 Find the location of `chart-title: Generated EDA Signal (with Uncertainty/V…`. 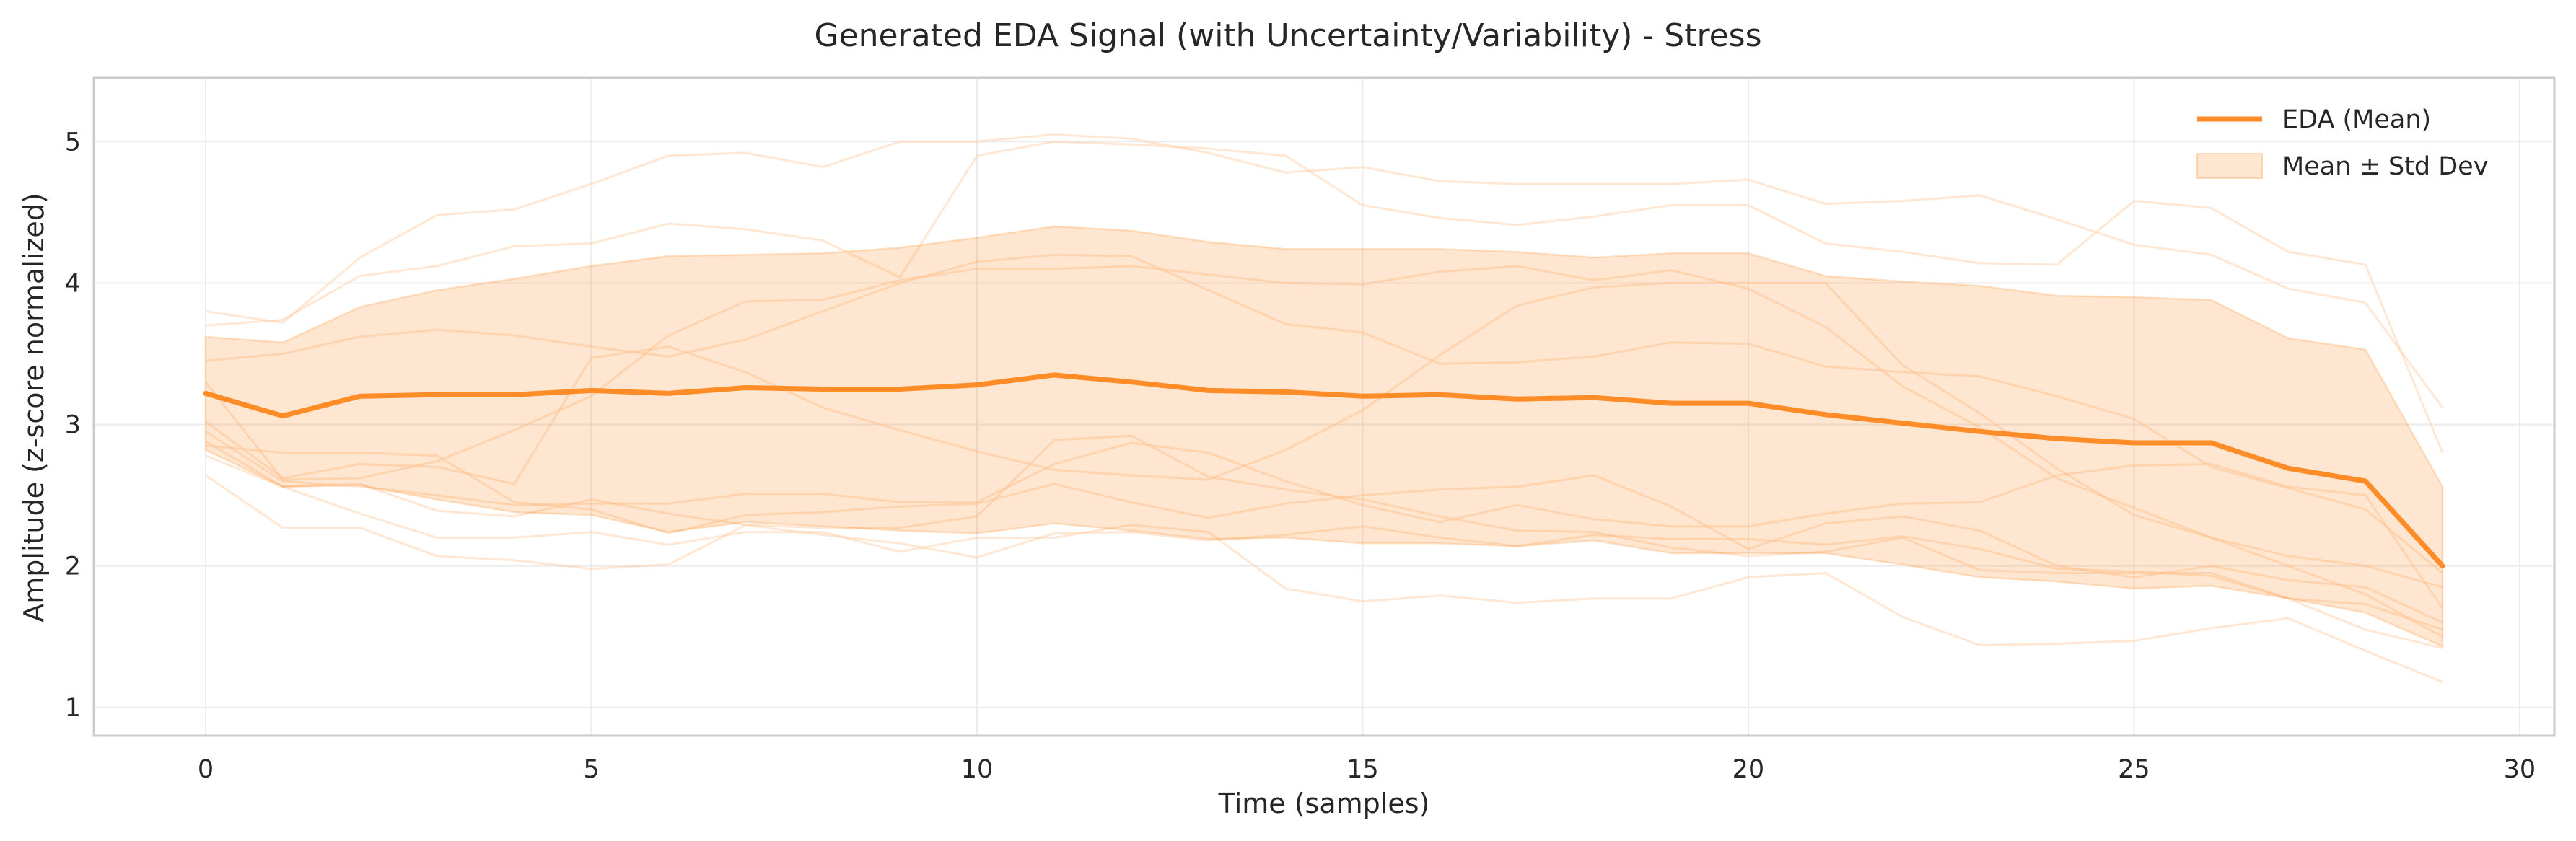

chart-title: Generated EDA Signal (with Uncertainty/V… is located at coordinates (1288, 35).